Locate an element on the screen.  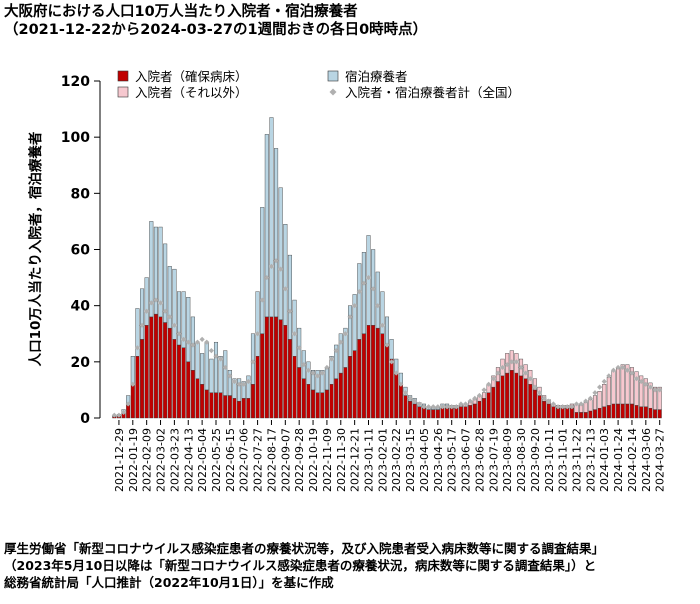
y-tick-label: 120 is located at coordinates (75, 82).